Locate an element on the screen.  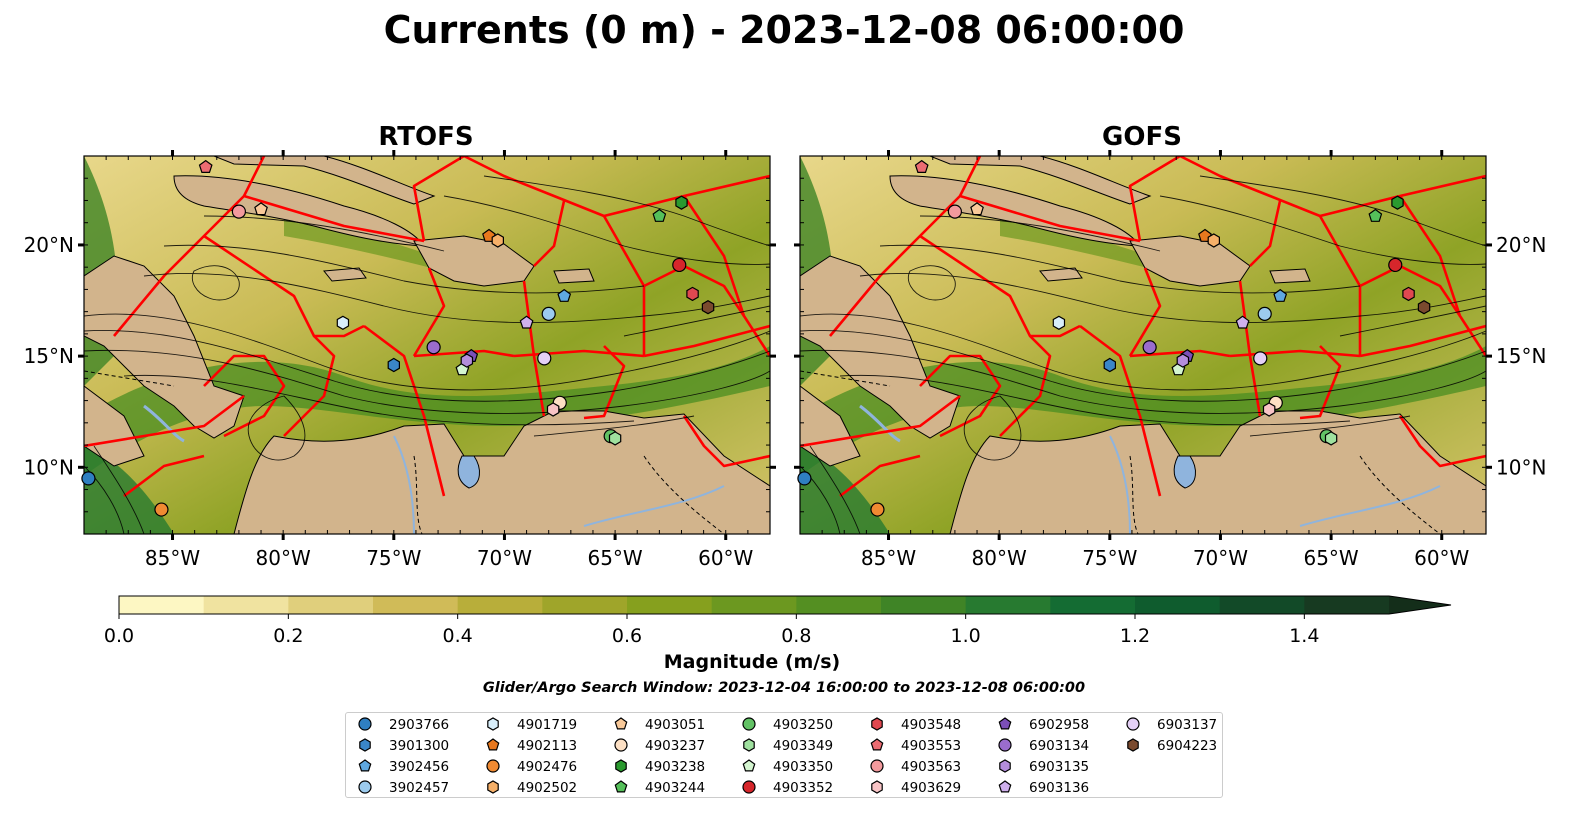
legend-label: 6903136 is located at coordinates (1059, 788).